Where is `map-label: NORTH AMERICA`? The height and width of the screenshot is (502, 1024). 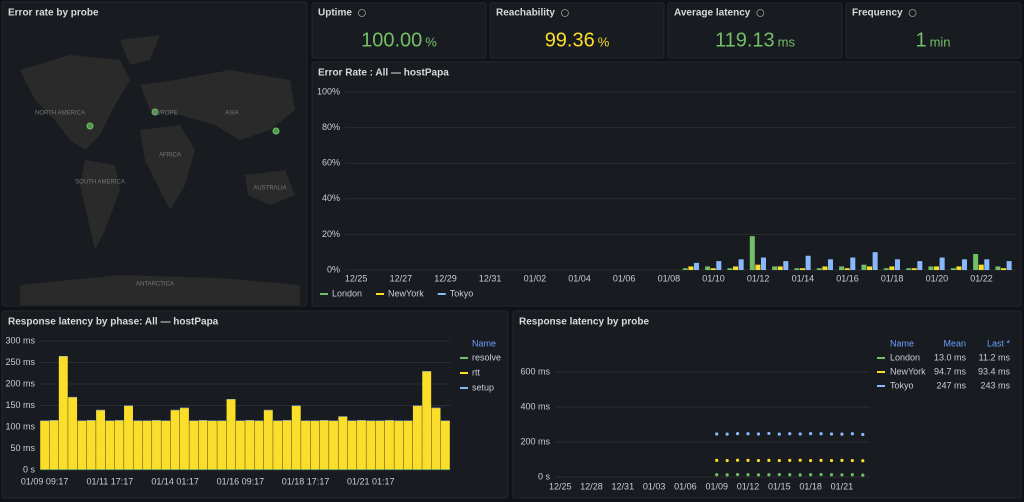 map-label: NORTH AMERICA is located at coordinates (60, 114).